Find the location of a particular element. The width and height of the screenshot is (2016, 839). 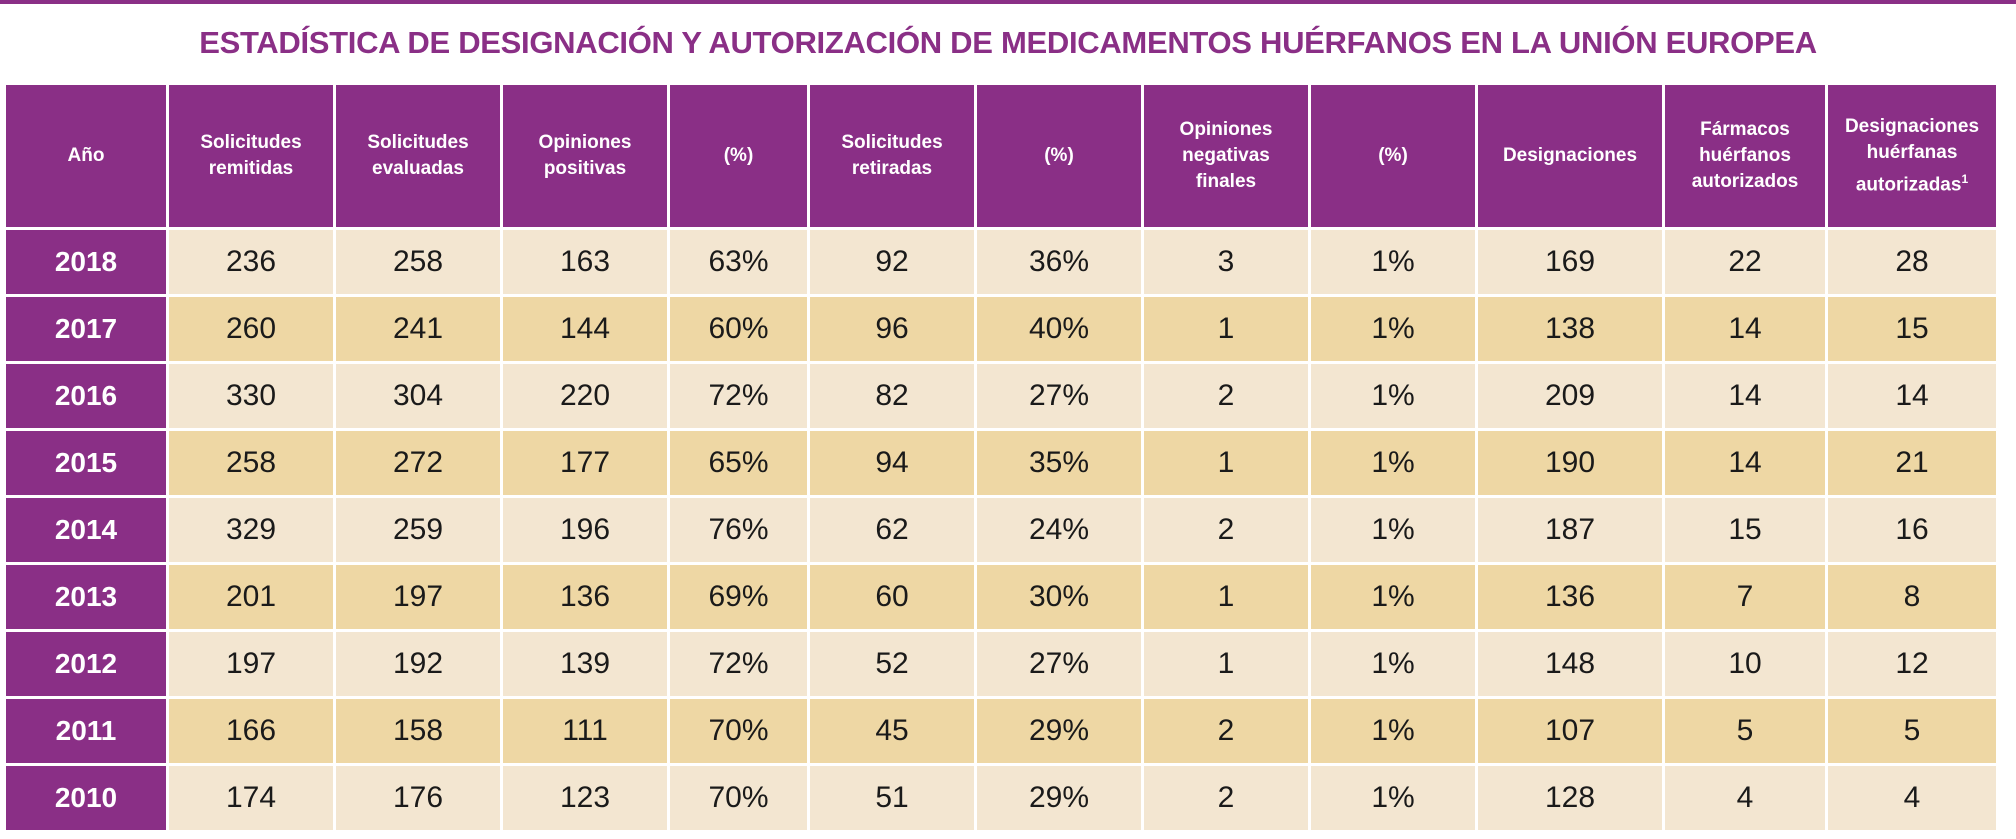

table-cell: 144 is located at coordinates (585, 329).